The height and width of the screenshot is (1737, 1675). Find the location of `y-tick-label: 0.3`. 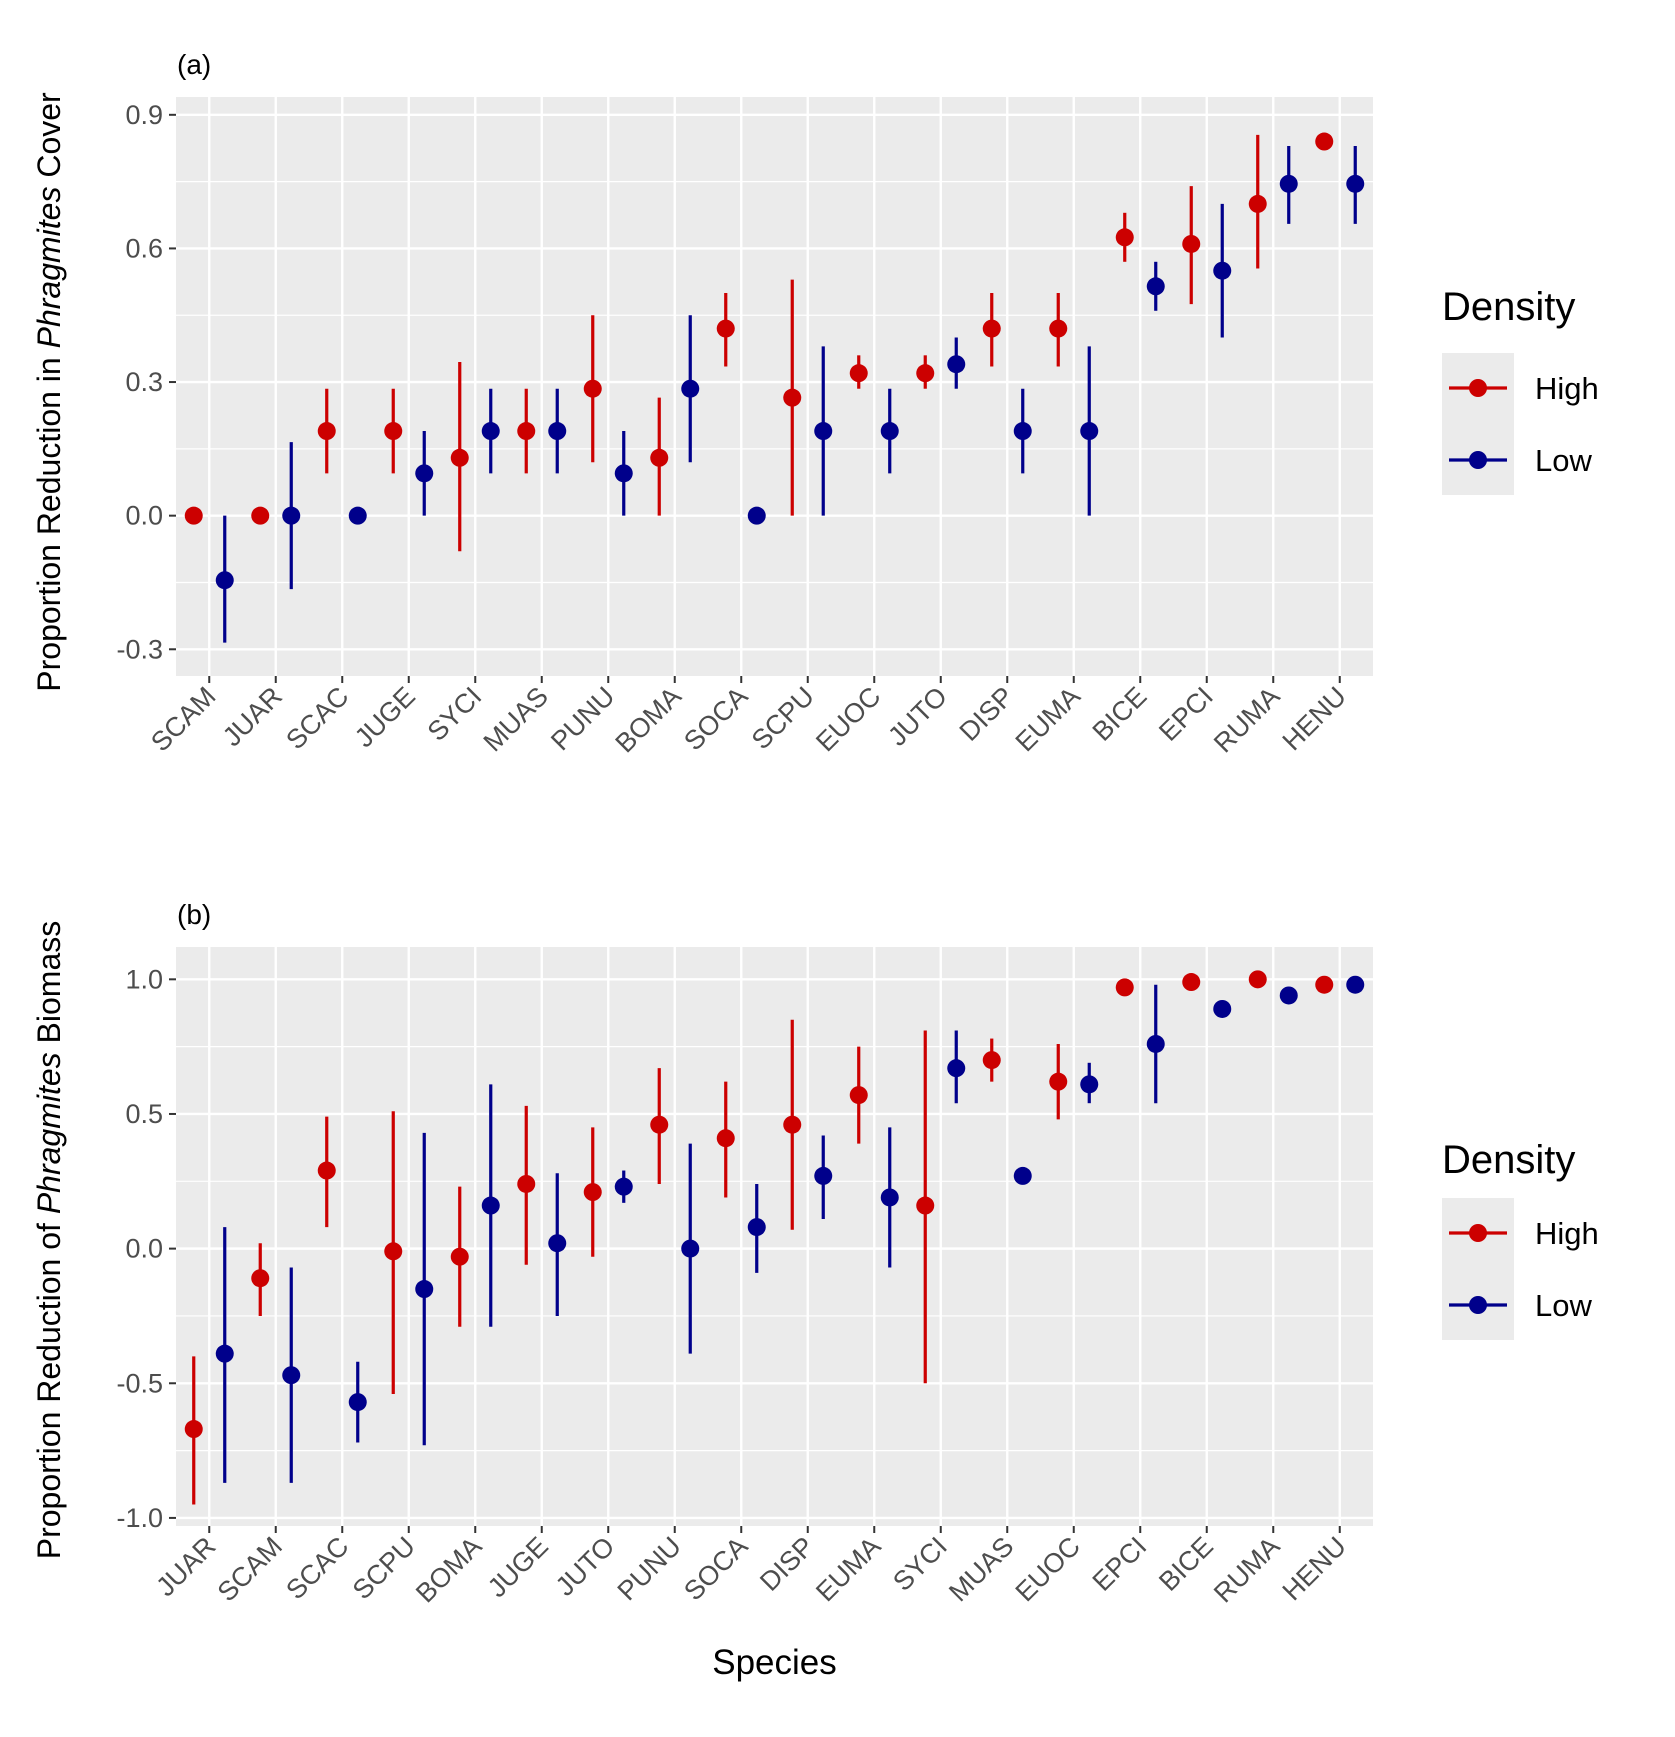

y-tick-label: 0.3 is located at coordinates (144, 382).